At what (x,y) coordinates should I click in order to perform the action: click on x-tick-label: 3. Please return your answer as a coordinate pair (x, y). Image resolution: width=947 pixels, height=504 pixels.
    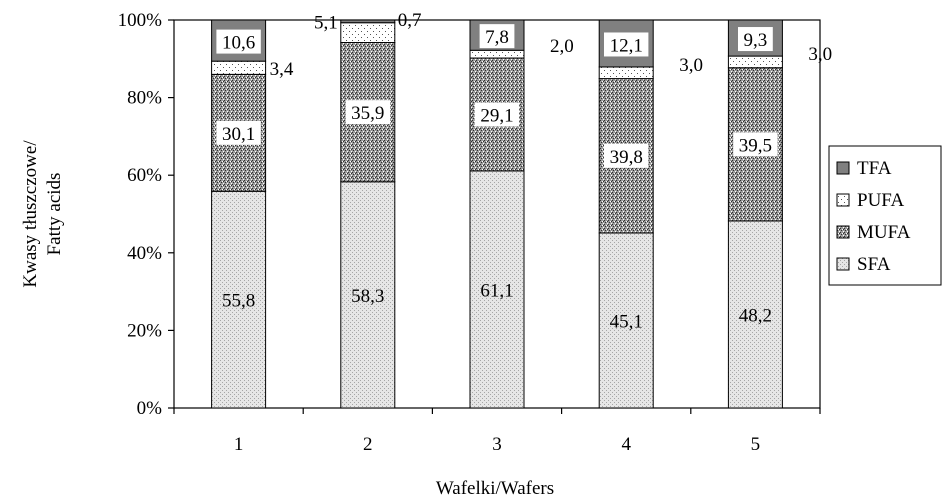
    Looking at the image, I should click on (497, 444).